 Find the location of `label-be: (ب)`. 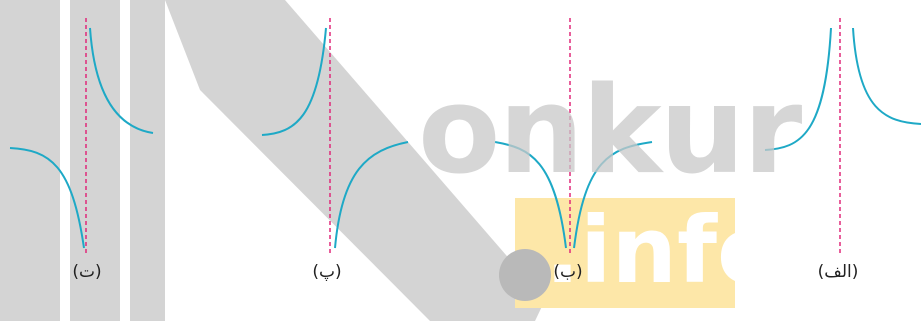

label-be: (ب) is located at coordinates (568, 272).